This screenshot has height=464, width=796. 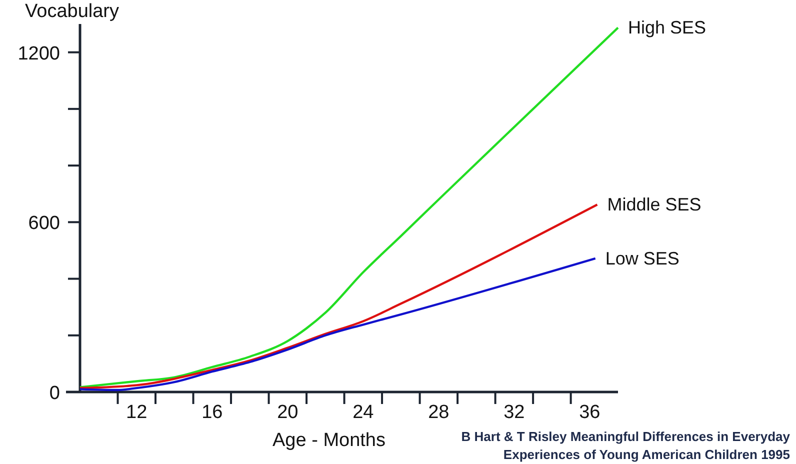 What do you see at coordinates (212, 412) in the screenshot?
I see `x-tick-label: 16` at bounding box center [212, 412].